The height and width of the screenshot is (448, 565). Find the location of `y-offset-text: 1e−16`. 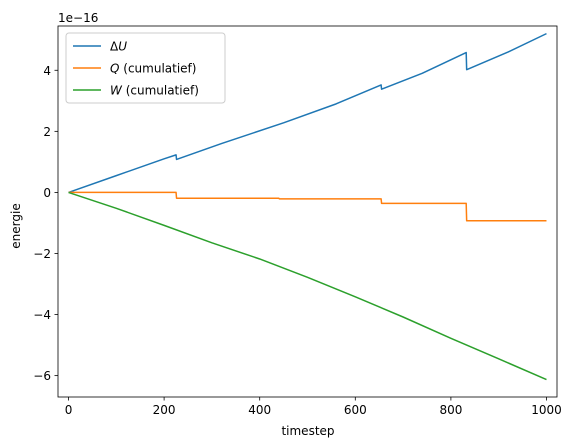

y-offset-text: 1e−16 is located at coordinates (78, 18).